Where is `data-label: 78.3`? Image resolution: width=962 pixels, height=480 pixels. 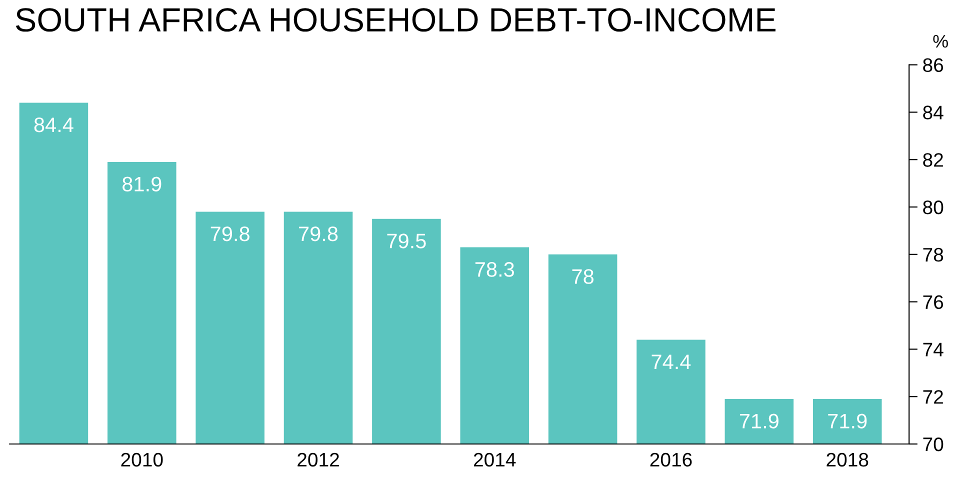 data-label: 78.3 is located at coordinates (494, 269).